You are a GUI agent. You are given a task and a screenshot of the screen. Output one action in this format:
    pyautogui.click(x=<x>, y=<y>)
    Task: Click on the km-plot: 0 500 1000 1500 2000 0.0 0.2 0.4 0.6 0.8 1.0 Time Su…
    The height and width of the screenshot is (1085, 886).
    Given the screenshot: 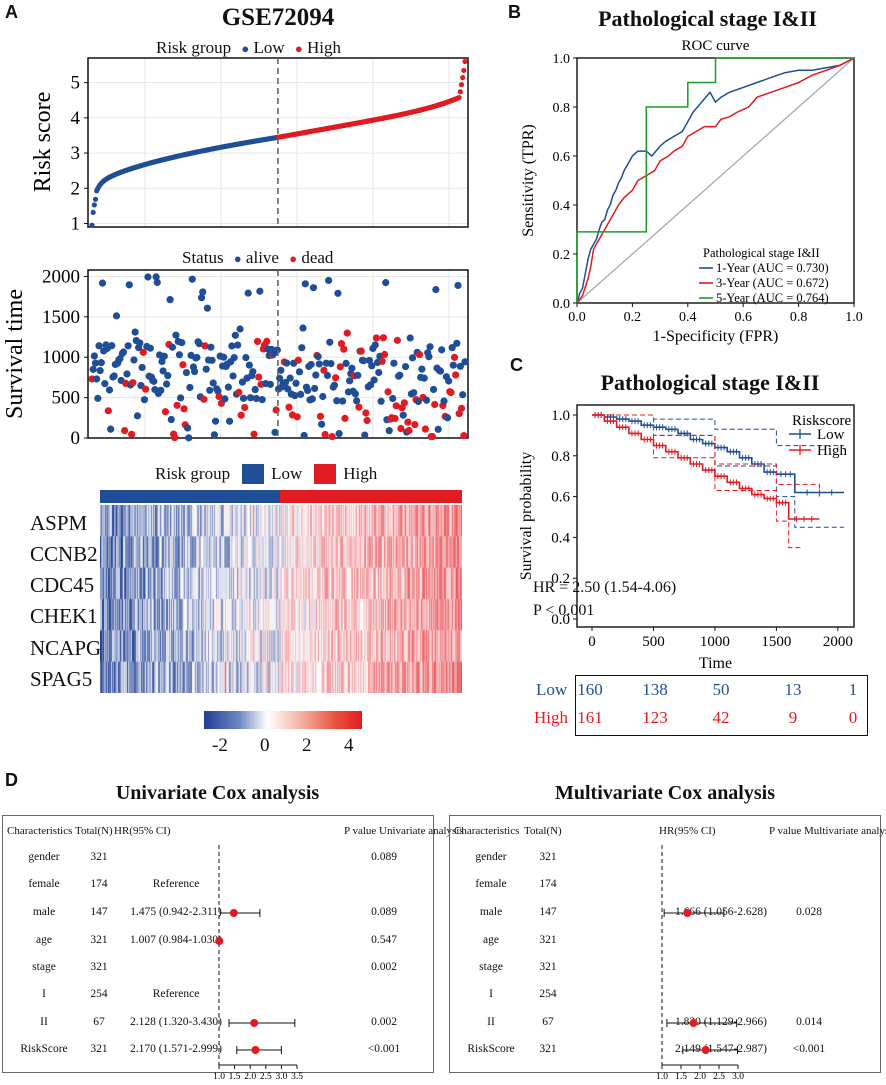 What is the action you would take?
    pyautogui.click(x=686, y=538)
    